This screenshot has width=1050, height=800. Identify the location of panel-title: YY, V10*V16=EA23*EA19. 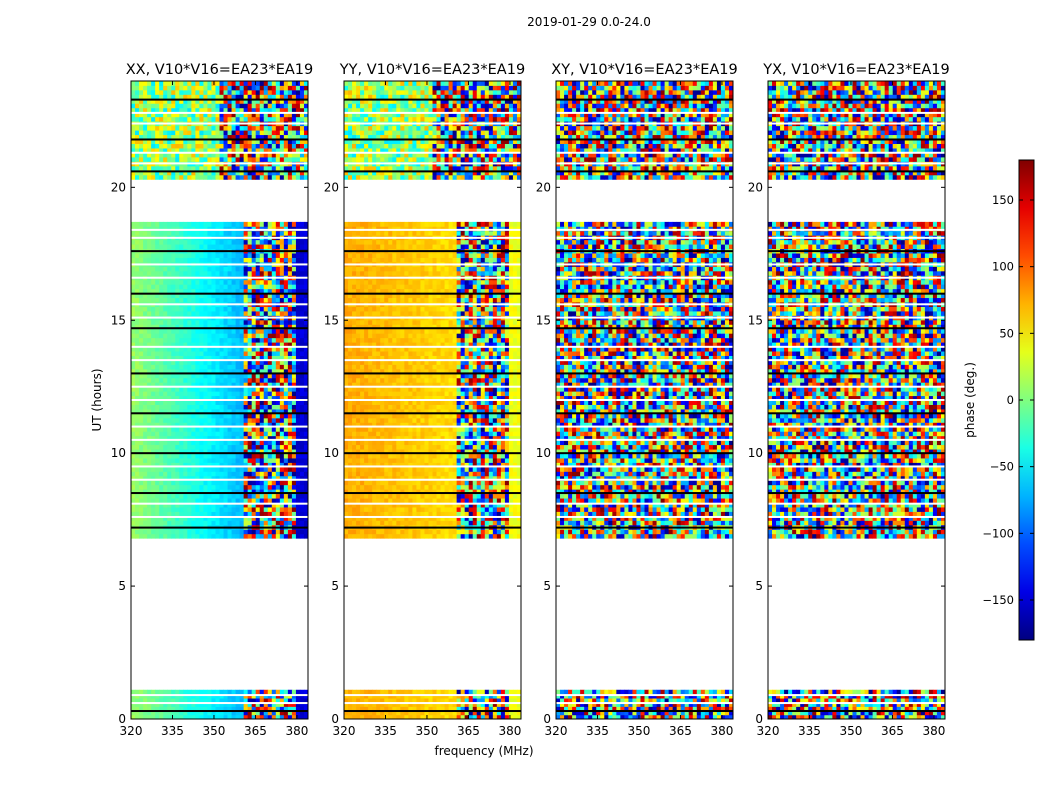
(432, 70).